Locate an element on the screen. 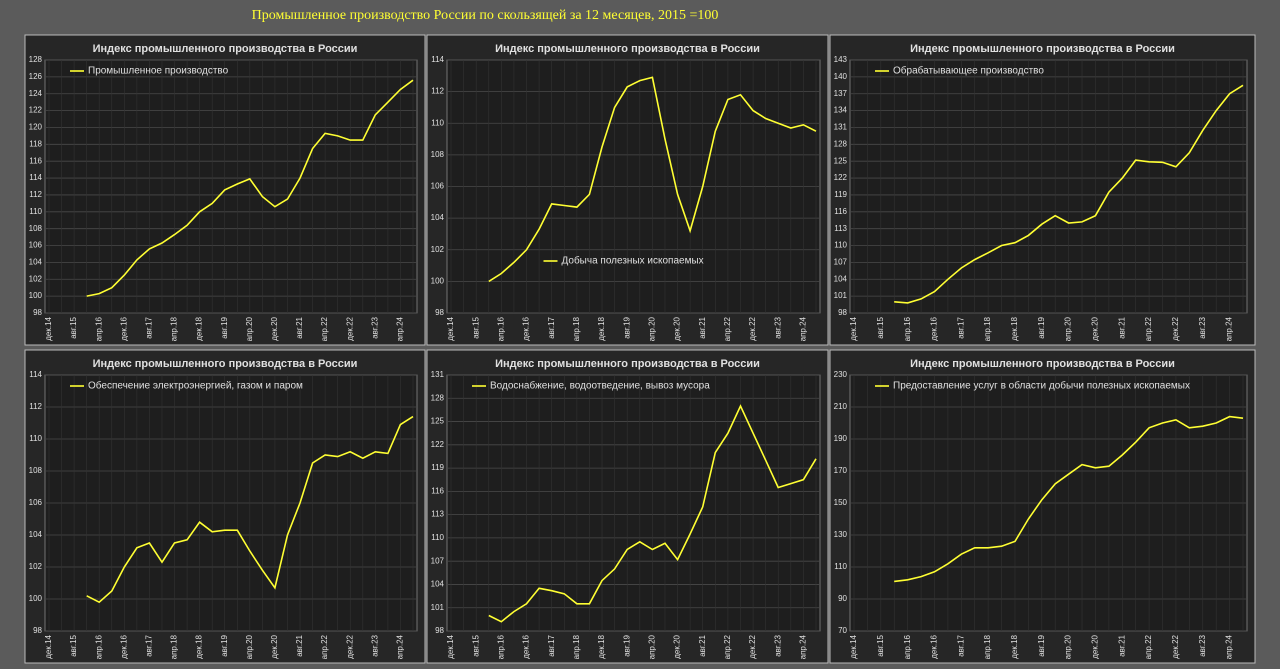  y-tick-label: 126 is located at coordinates (36, 76).